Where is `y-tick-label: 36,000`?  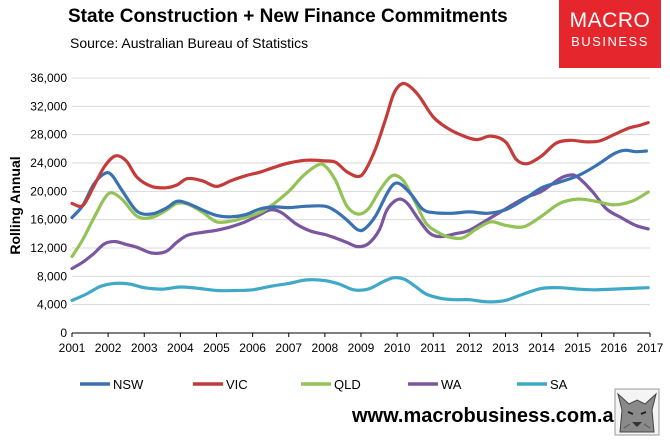
y-tick-label: 36,000 is located at coordinates (48, 78).